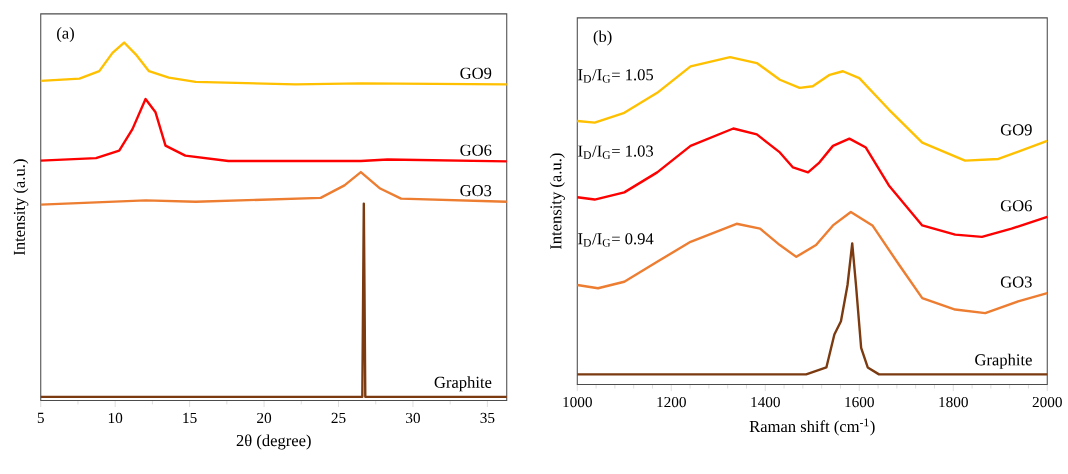 The image size is (1068, 474). Describe the element at coordinates (65, 35) in the screenshot. I see `text: (a)` at that location.